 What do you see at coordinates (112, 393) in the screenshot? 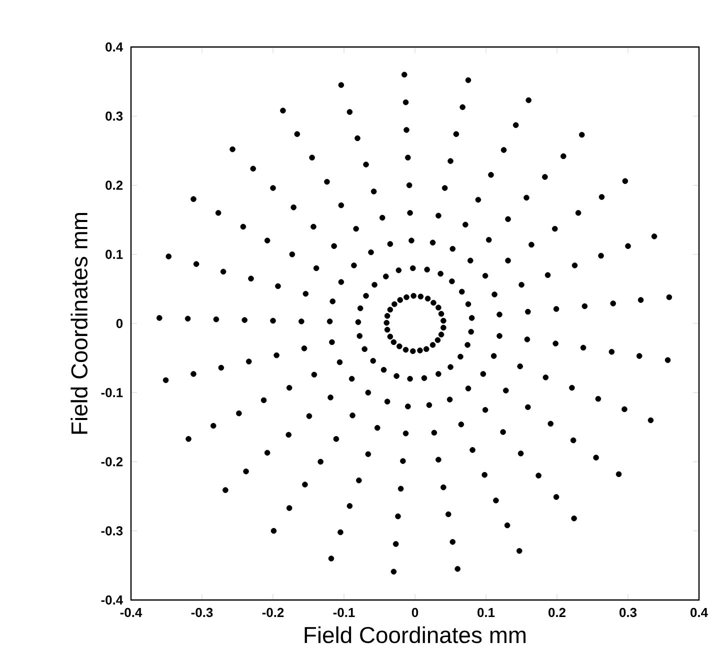
I see `y-tick-label: -0.1` at bounding box center [112, 393].